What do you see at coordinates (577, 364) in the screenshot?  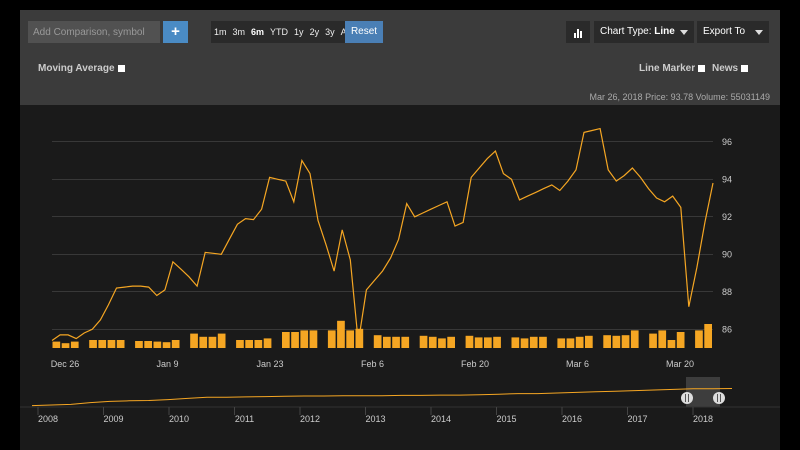 I see `x-tick-label: Mar 6` at bounding box center [577, 364].